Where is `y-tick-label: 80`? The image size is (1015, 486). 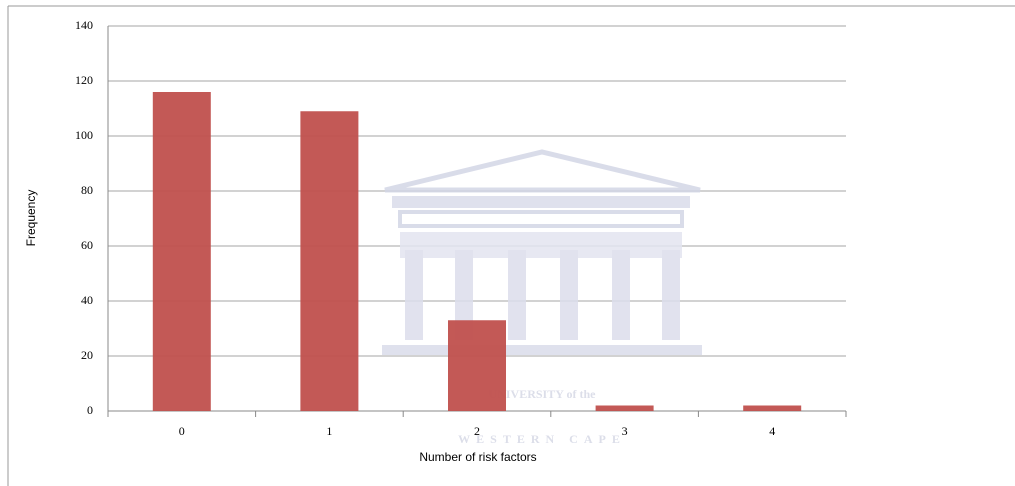 y-tick-label: 80 is located at coordinates (87, 190).